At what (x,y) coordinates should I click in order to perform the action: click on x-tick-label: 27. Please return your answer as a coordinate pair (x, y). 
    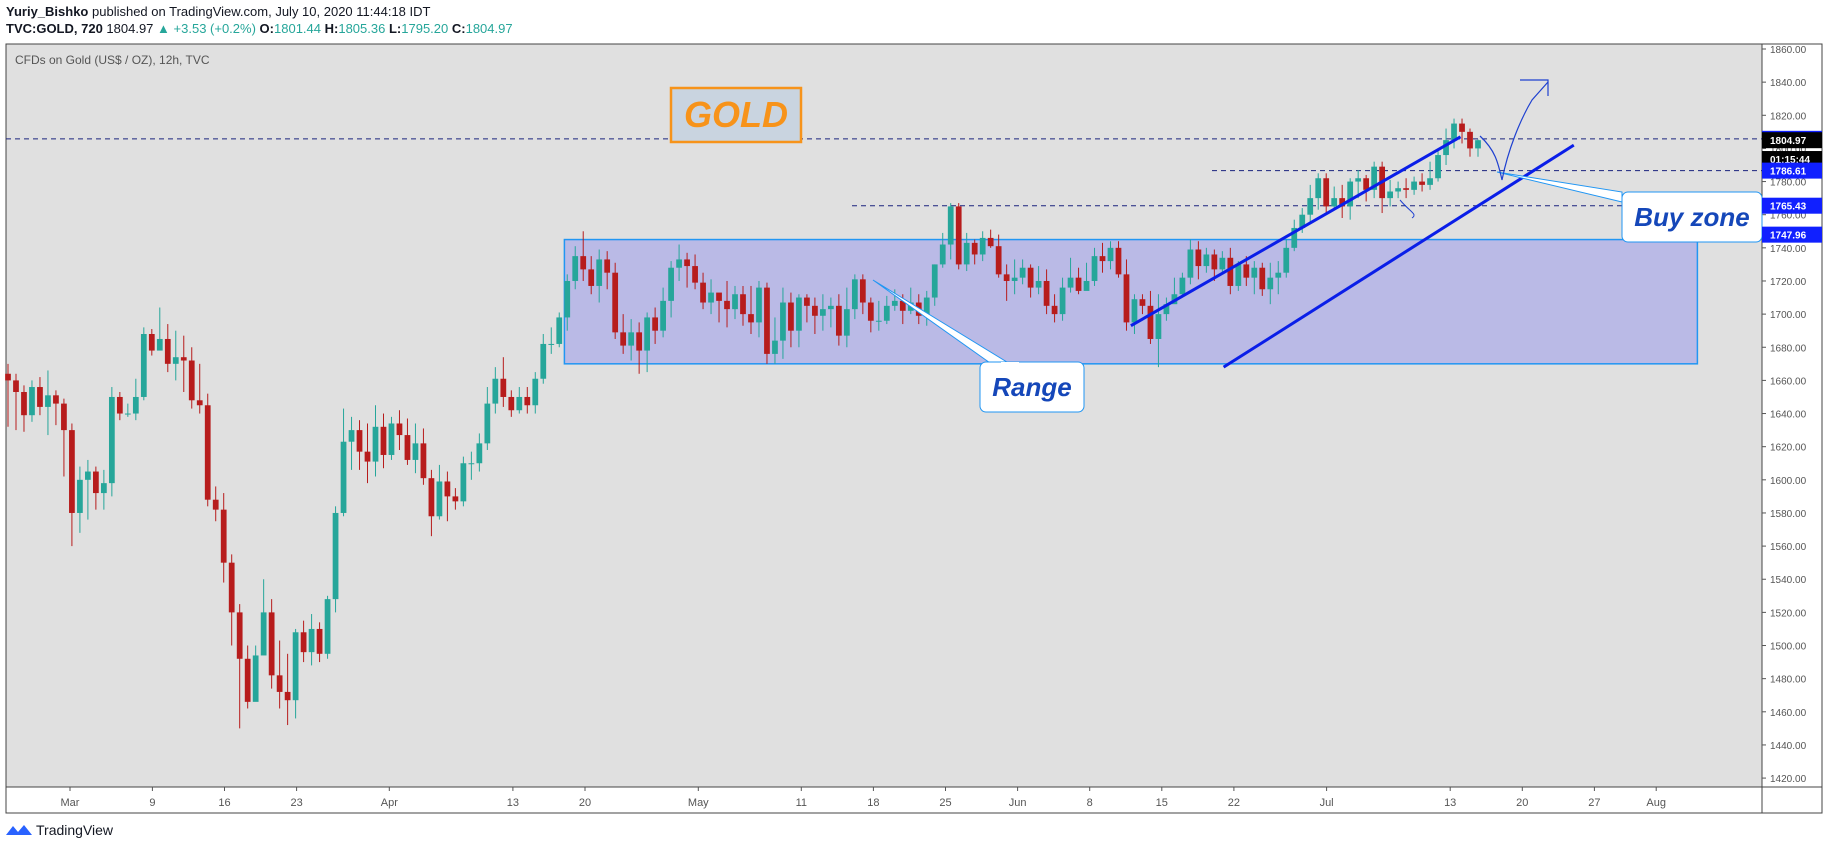
    Looking at the image, I should click on (1594, 803).